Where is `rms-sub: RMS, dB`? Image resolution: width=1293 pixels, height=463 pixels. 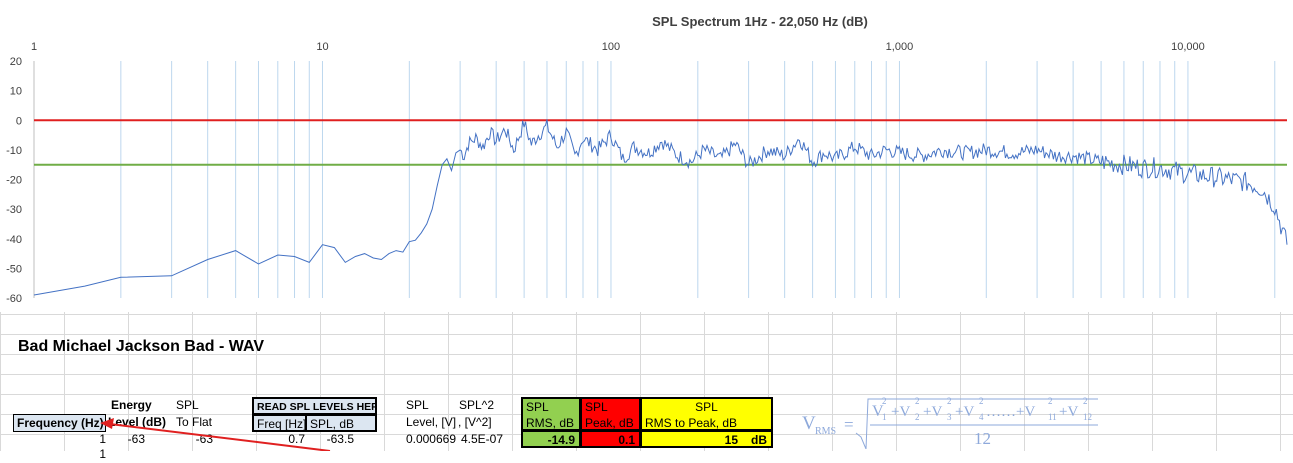
rms-sub: RMS, dB is located at coordinates (550, 423).